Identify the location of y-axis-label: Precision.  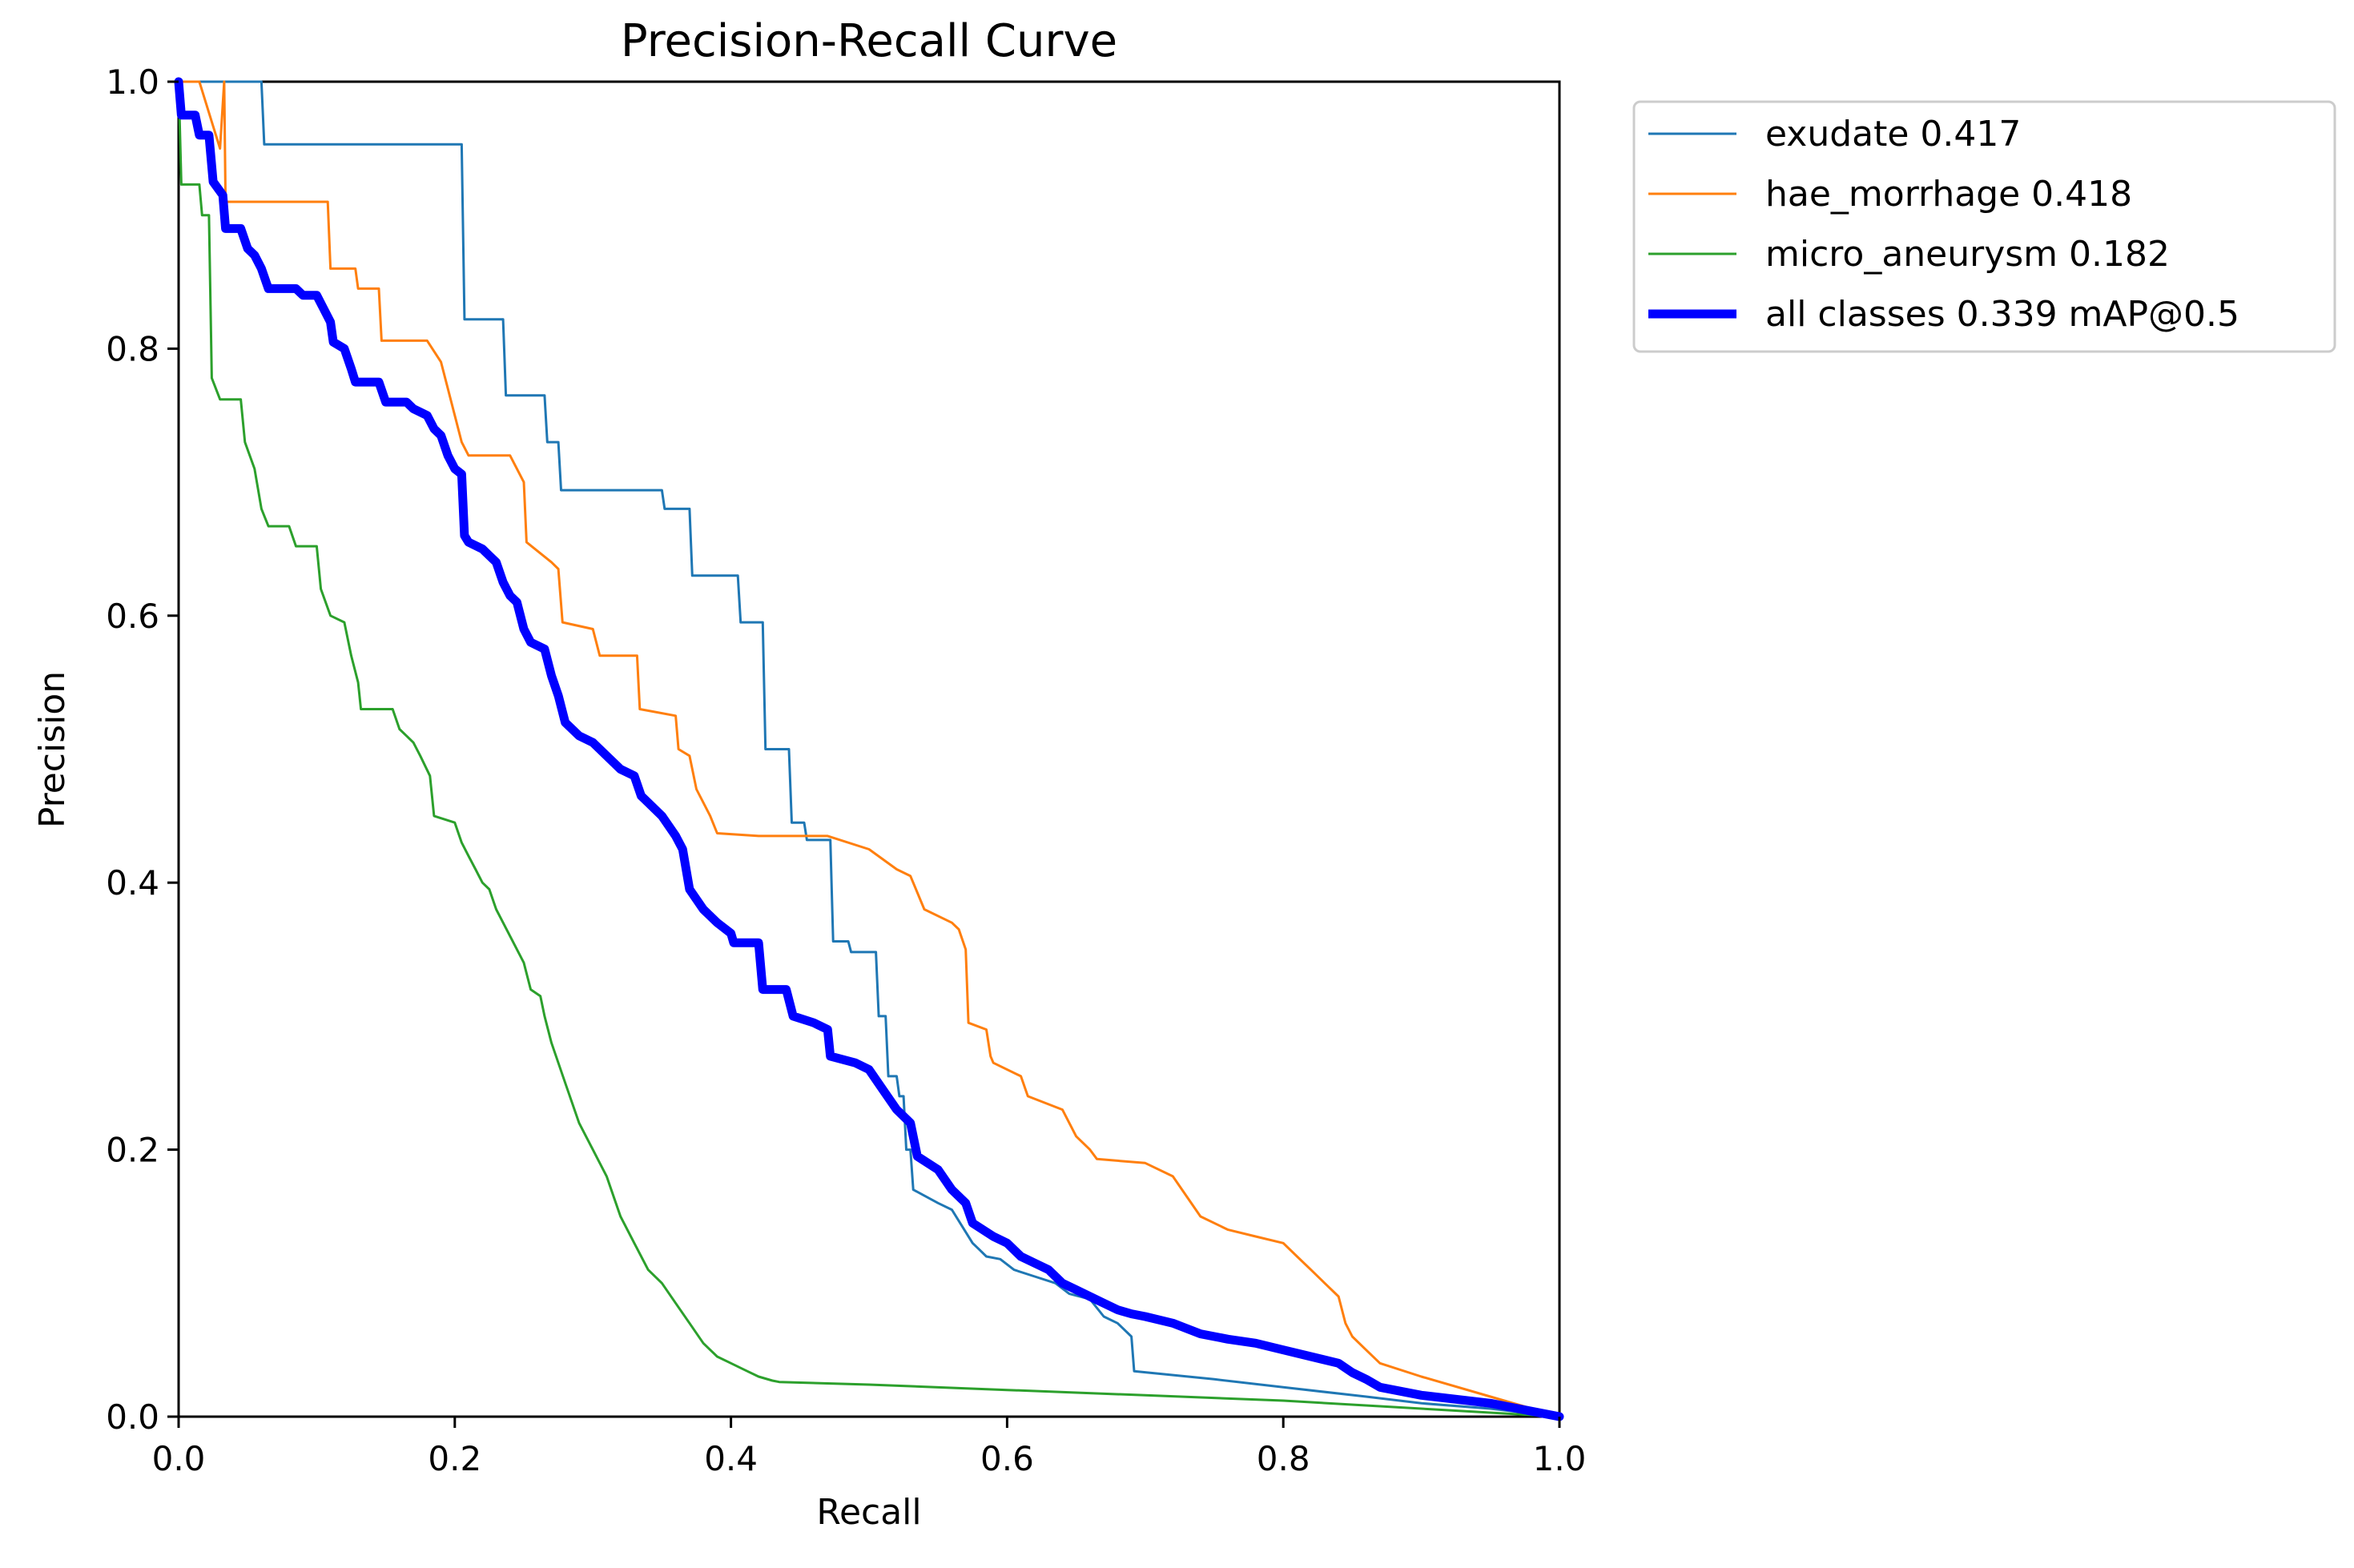
(52, 750).